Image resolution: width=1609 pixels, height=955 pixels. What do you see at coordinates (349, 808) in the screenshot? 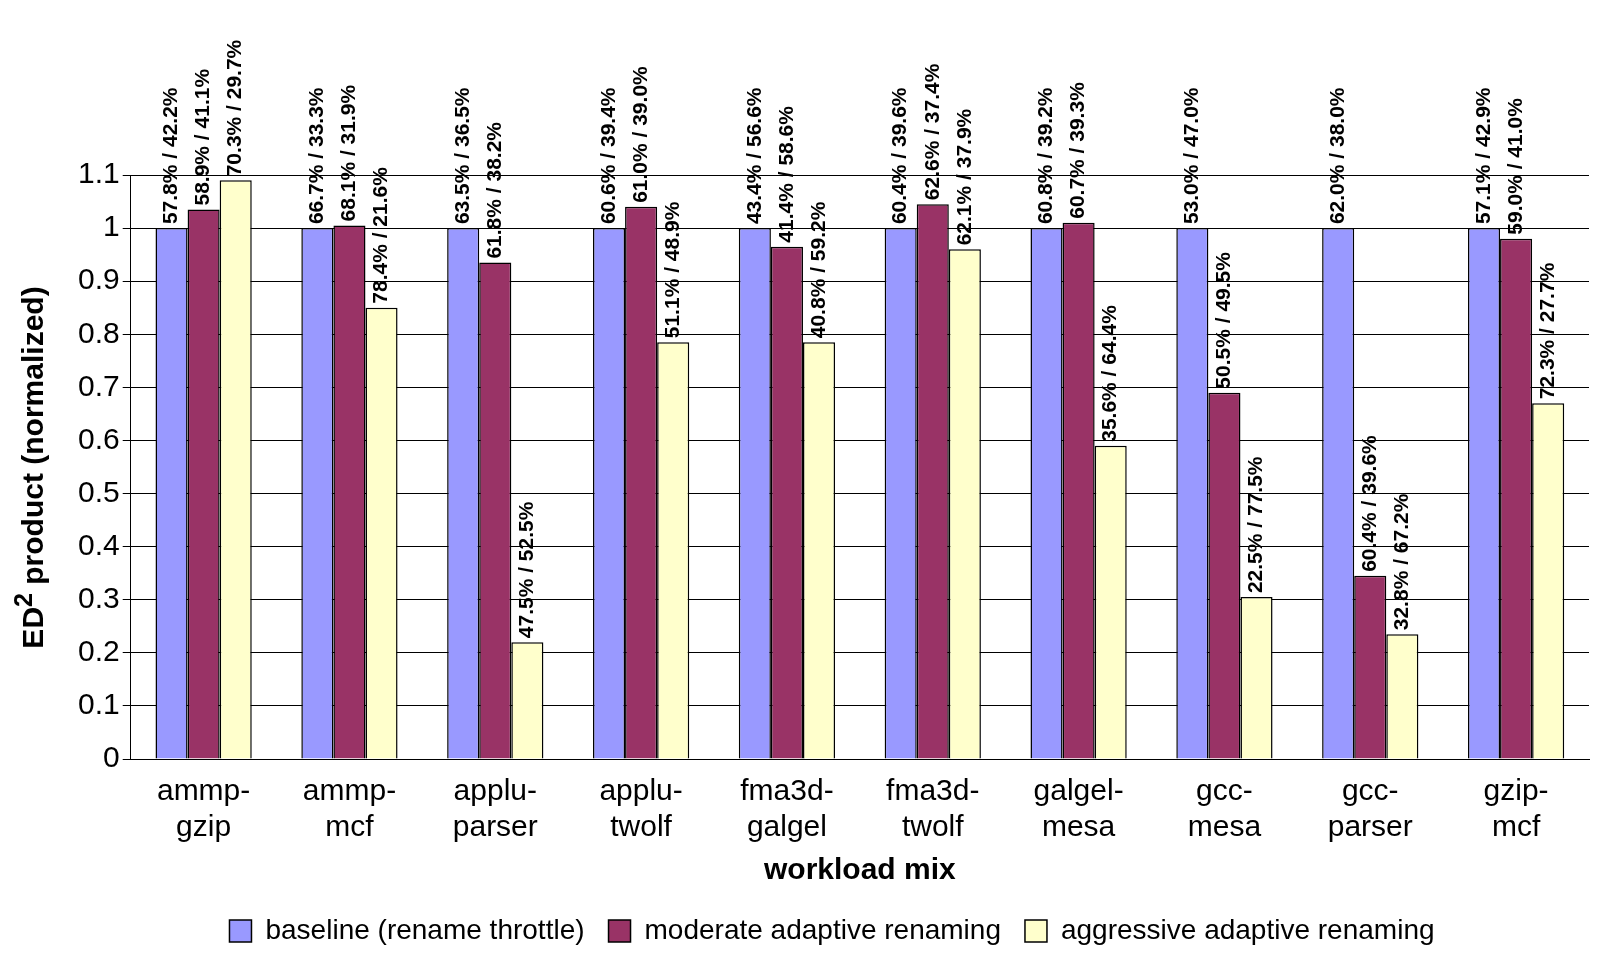
I see `x-tick-label: ammp-mcf` at bounding box center [349, 808].